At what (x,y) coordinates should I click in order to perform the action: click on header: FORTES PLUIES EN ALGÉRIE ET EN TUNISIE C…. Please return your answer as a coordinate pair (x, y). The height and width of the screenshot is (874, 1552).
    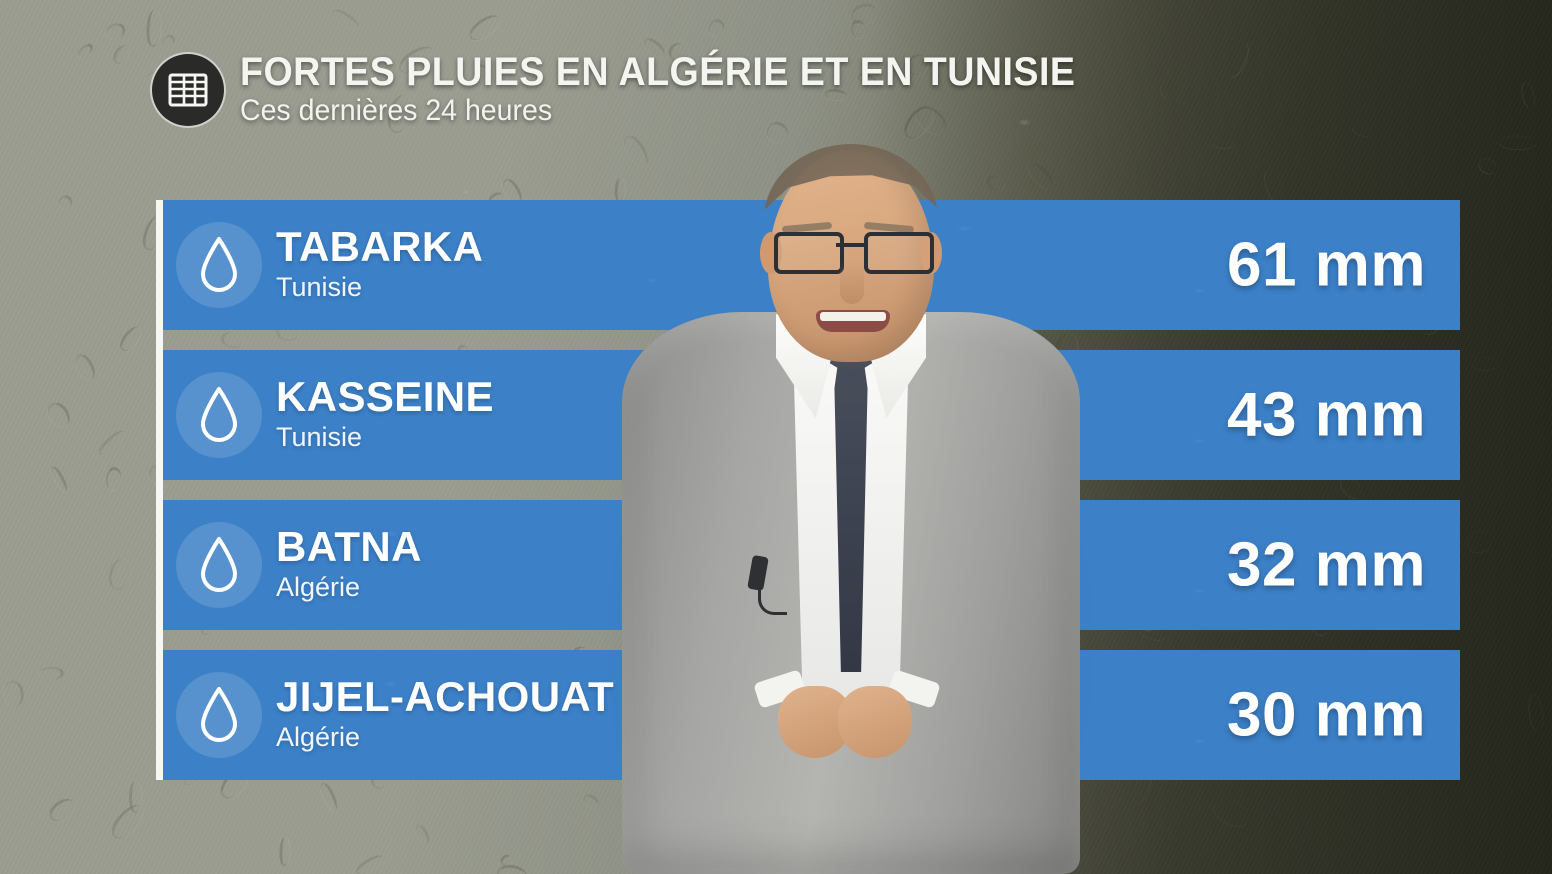
    Looking at the image, I should click on (639, 89).